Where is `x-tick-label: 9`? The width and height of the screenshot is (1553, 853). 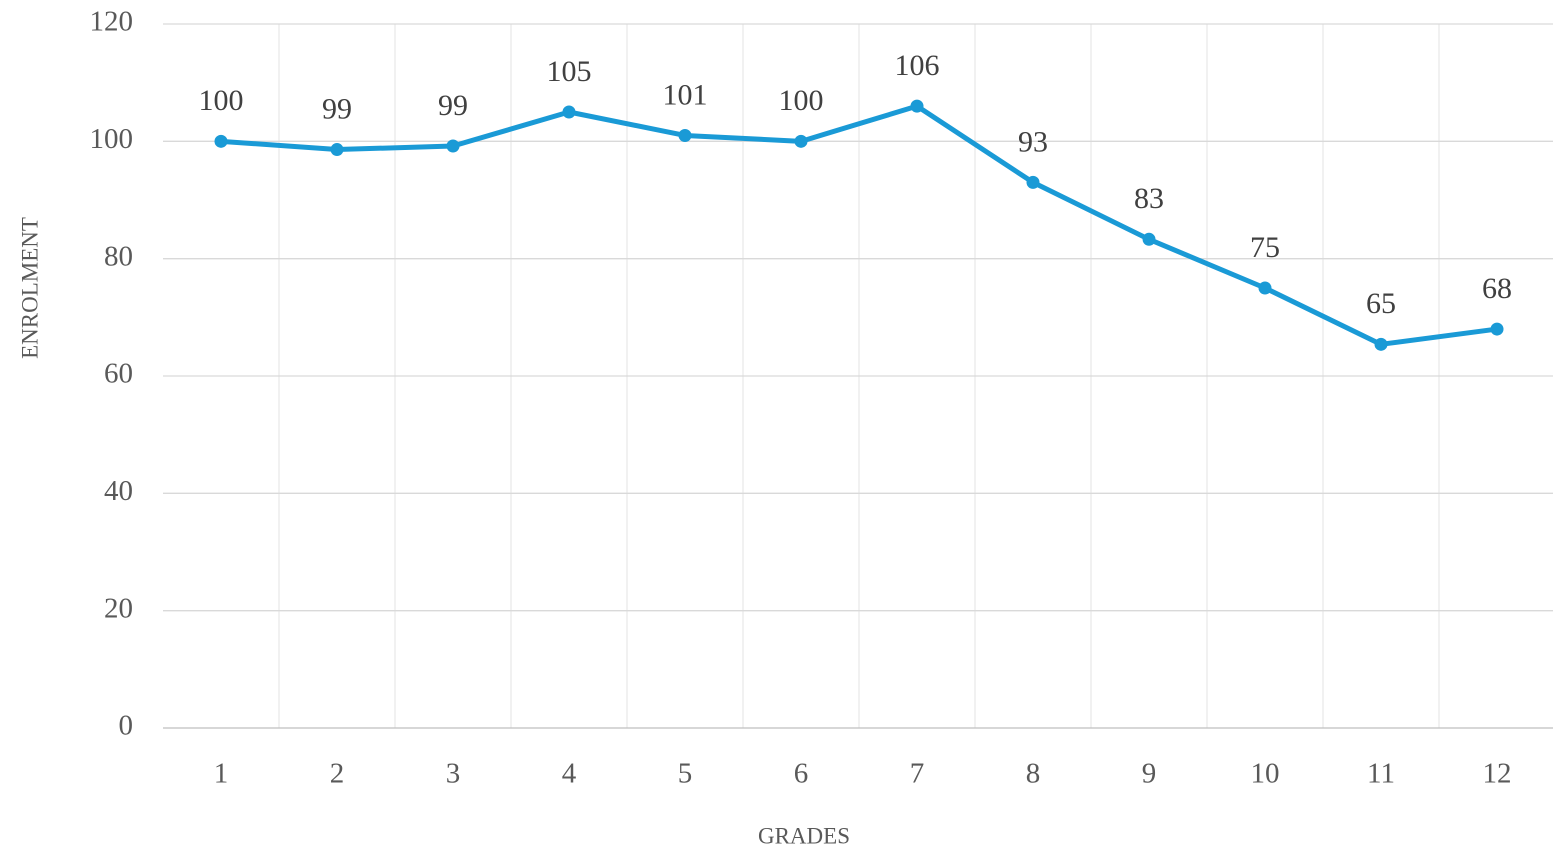 x-tick-label: 9 is located at coordinates (1149, 774).